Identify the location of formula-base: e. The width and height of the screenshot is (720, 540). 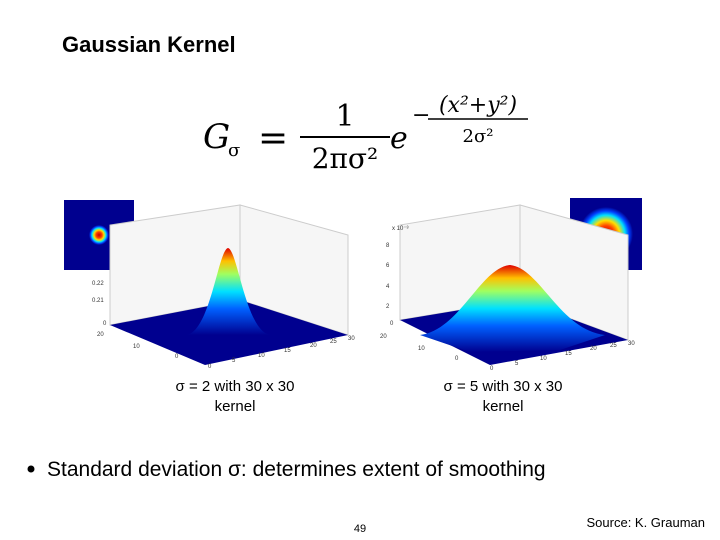
(399, 138).